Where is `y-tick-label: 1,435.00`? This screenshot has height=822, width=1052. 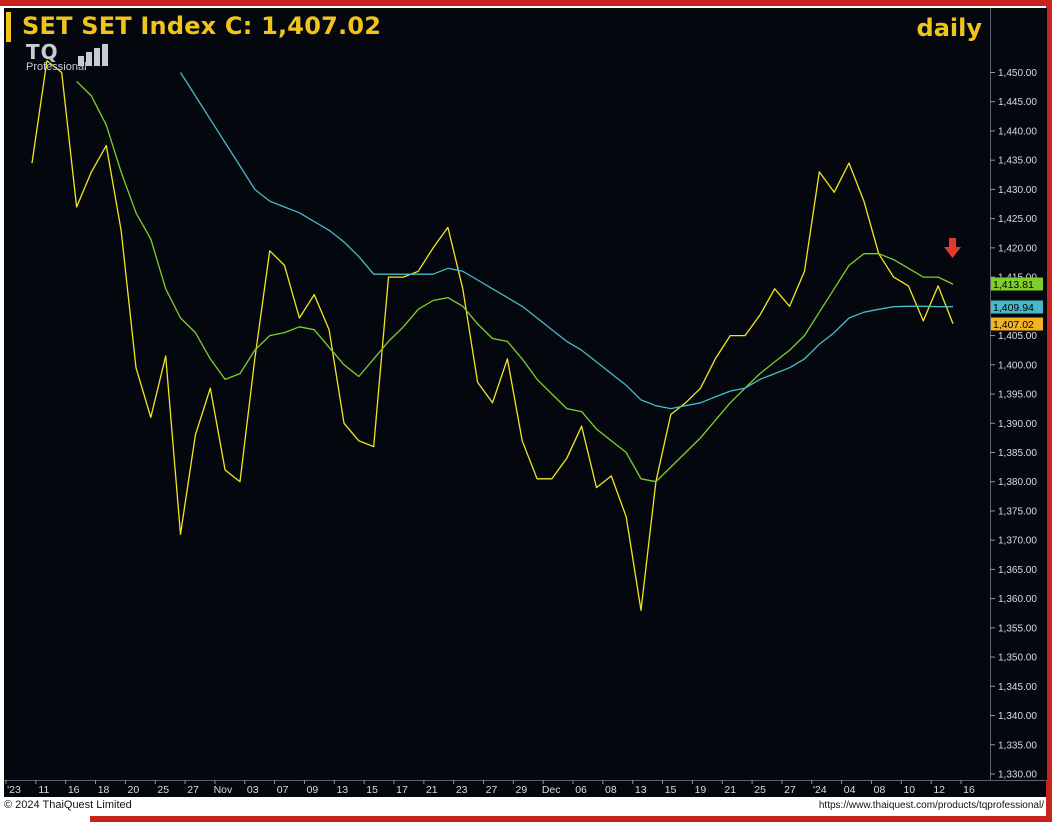 y-tick-label: 1,435.00 is located at coordinates (1017, 161).